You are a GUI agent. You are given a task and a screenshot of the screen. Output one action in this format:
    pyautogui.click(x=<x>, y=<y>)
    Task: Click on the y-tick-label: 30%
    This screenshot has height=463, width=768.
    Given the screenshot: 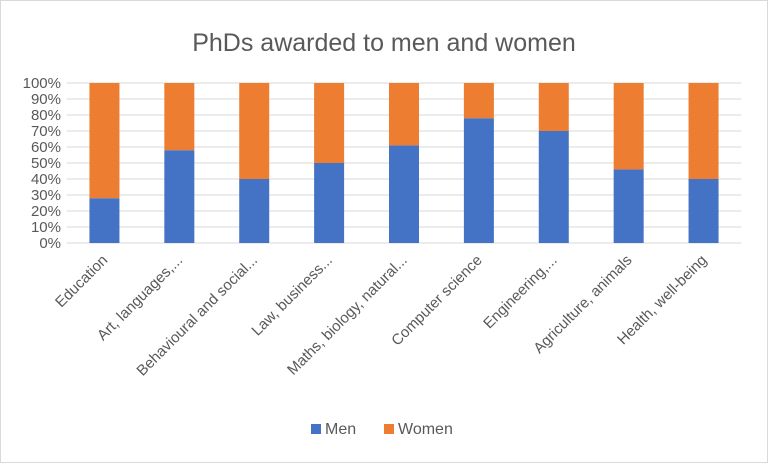 What is the action you would take?
    pyautogui.click(x=46, y=195)
    